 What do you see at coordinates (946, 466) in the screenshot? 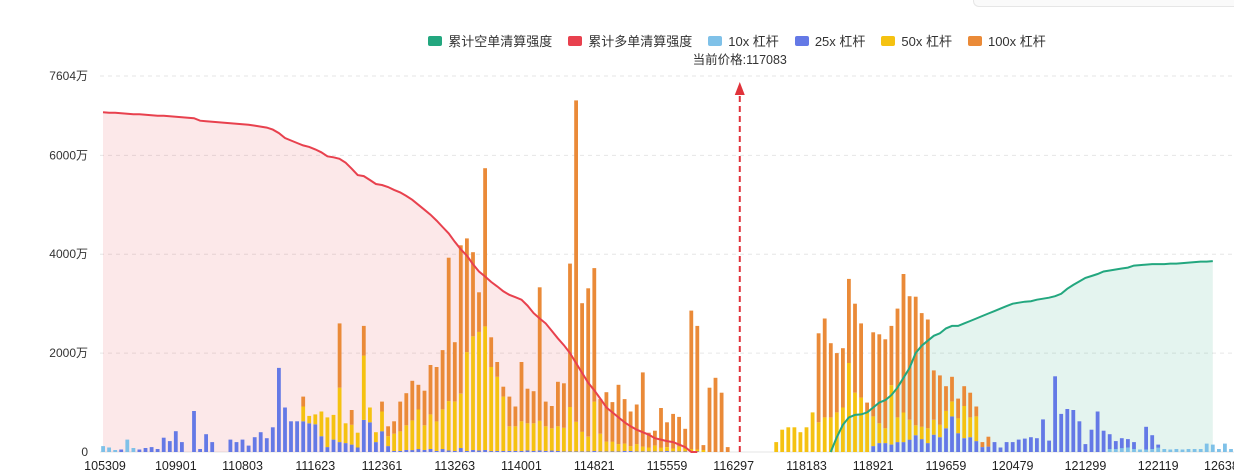
I see `x-tick-label: 119659` at bounding box center [946, 466].